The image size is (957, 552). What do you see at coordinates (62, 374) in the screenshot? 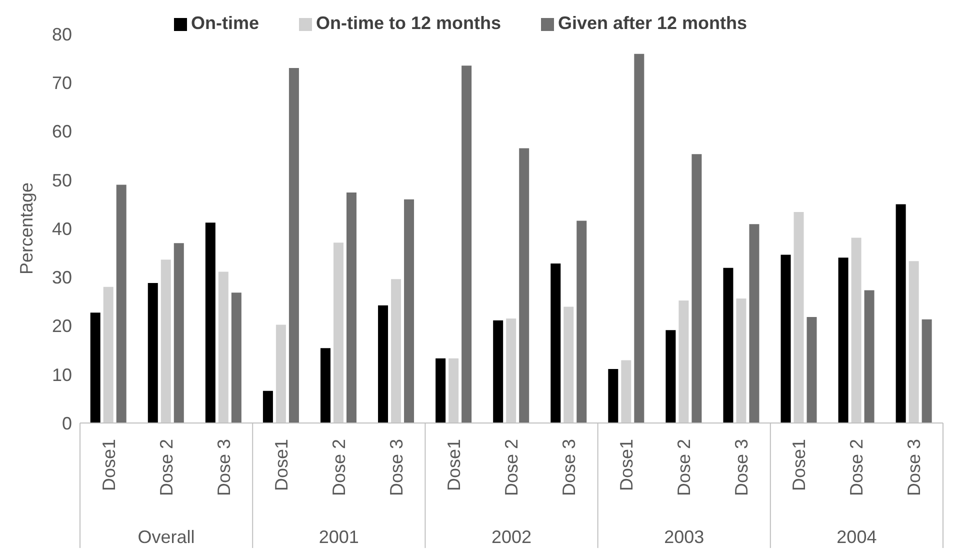
I see `y-tick-label: 10` at bounding box center [62, 374].